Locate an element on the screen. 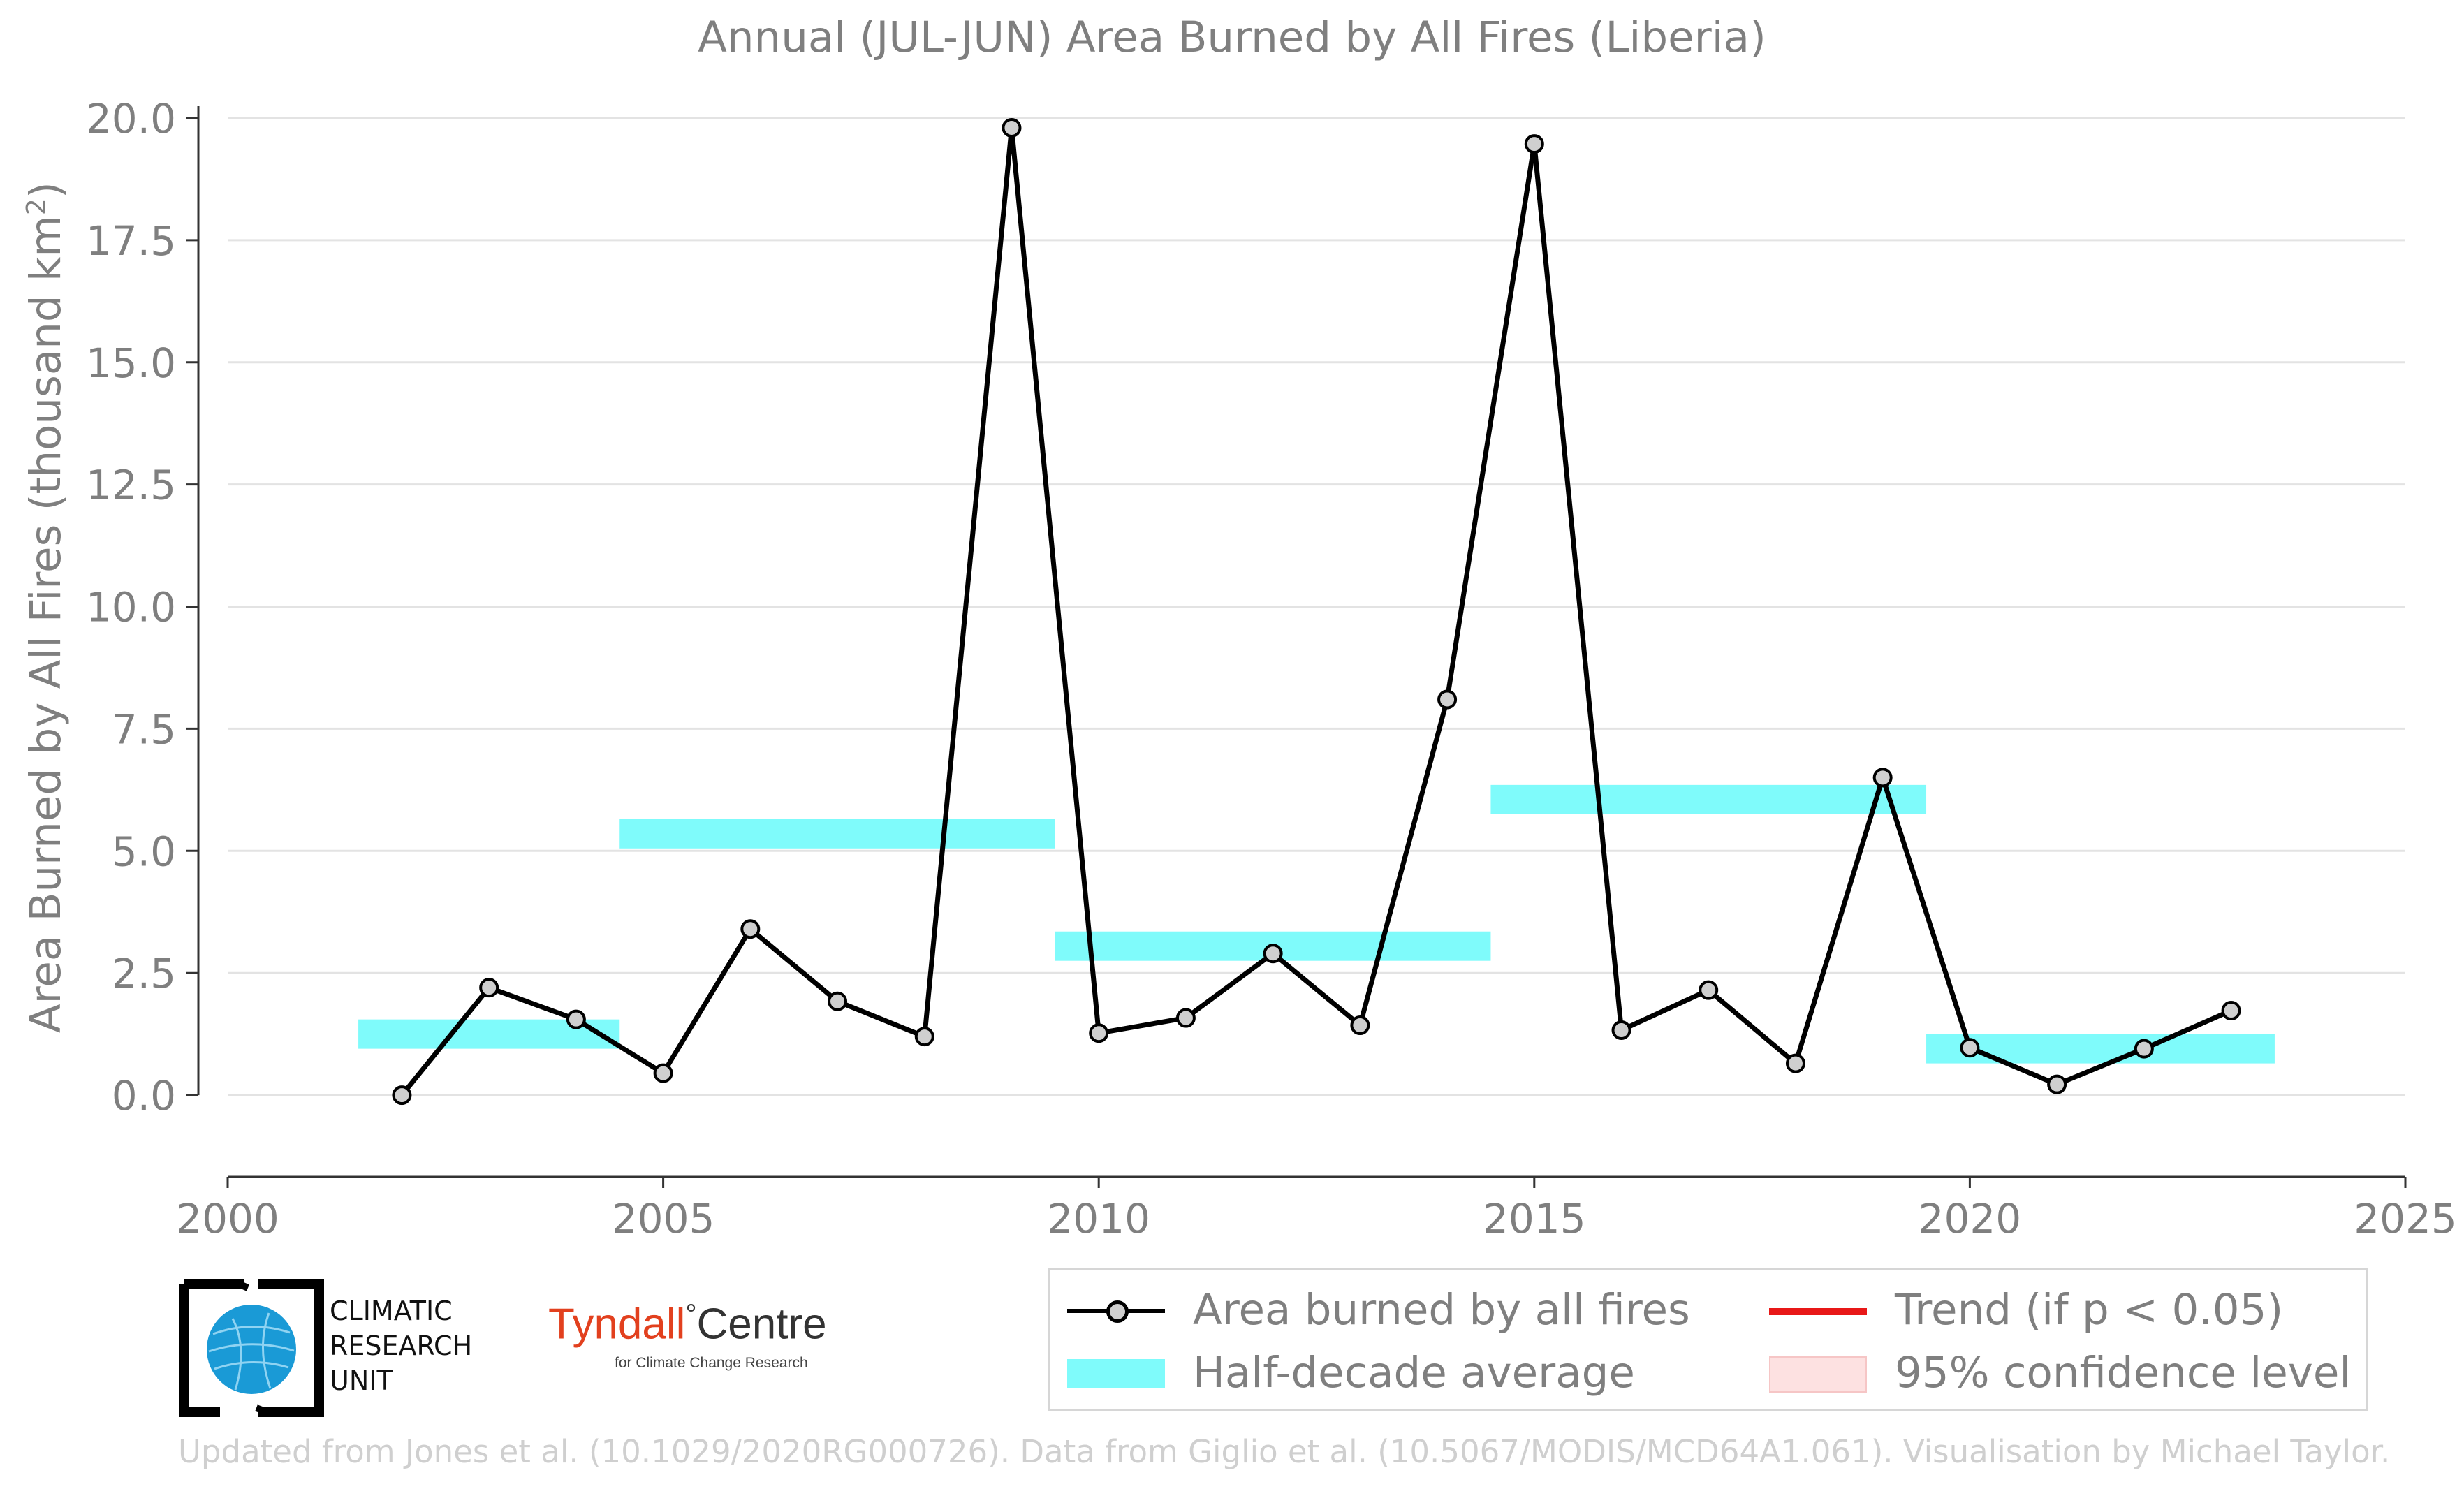  y-tick-label: 17.5 is located at coordinates (131, 241).